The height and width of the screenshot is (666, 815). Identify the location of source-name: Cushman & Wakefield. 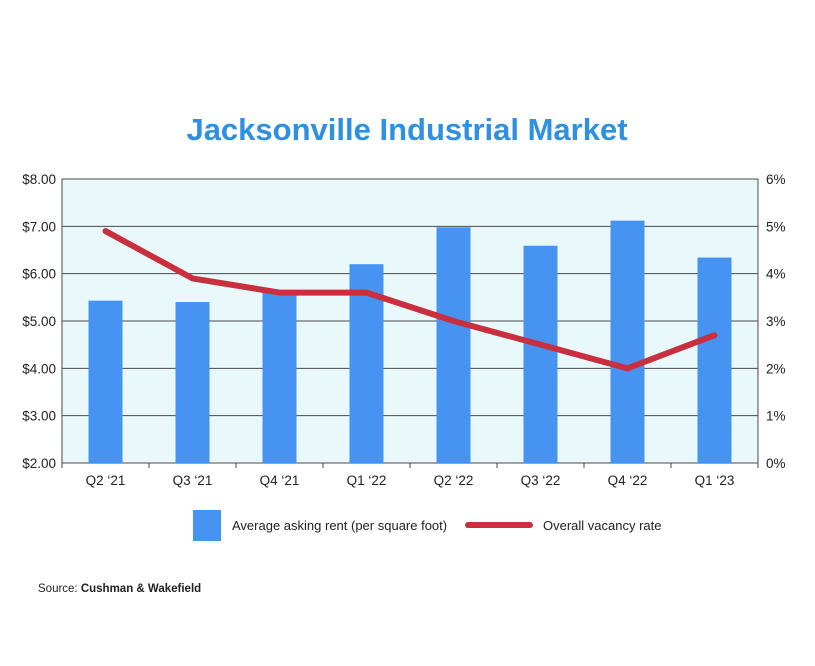
(141, 589).